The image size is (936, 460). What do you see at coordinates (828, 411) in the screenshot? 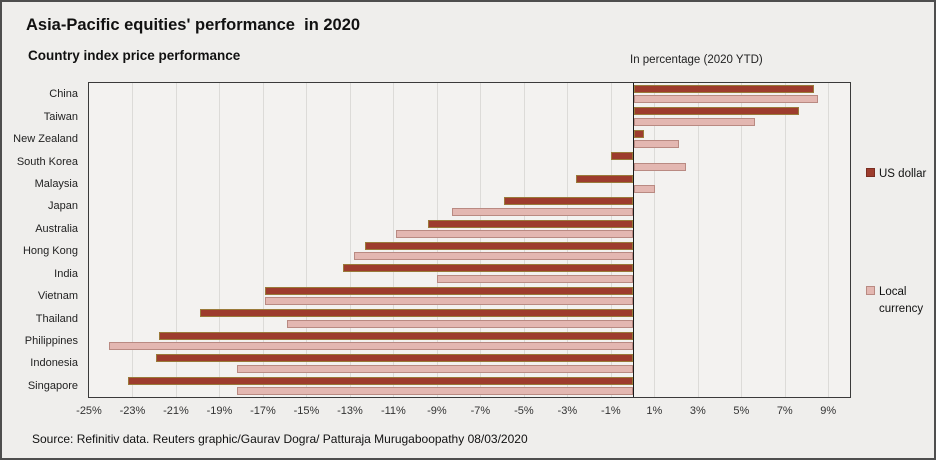
I see `x-tick-label: 9%` at bounding box center [828, 411].